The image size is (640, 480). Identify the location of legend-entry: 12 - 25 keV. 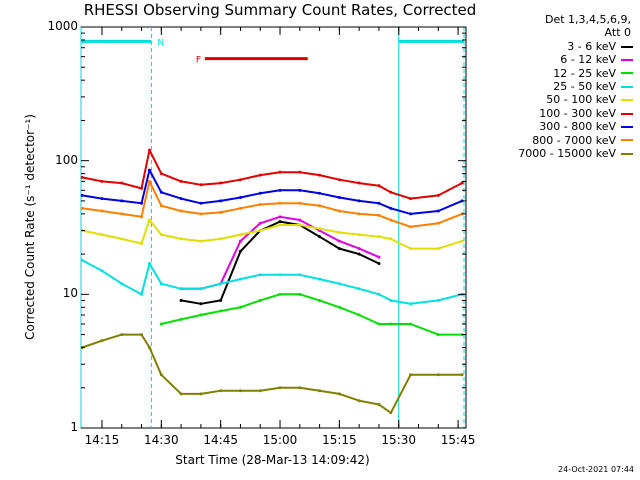
(555, 73).